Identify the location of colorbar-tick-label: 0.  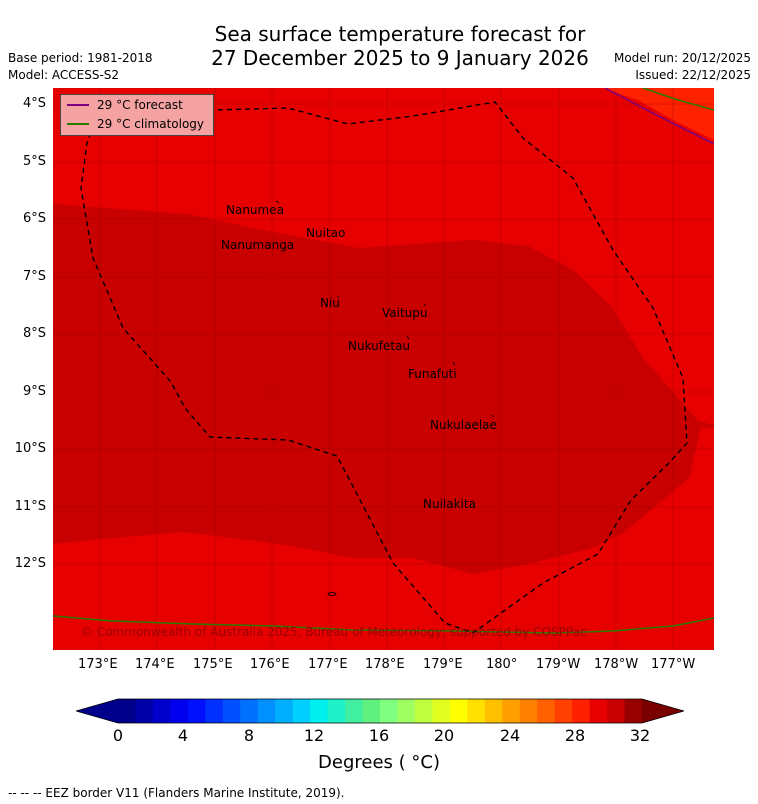
(118, 735).